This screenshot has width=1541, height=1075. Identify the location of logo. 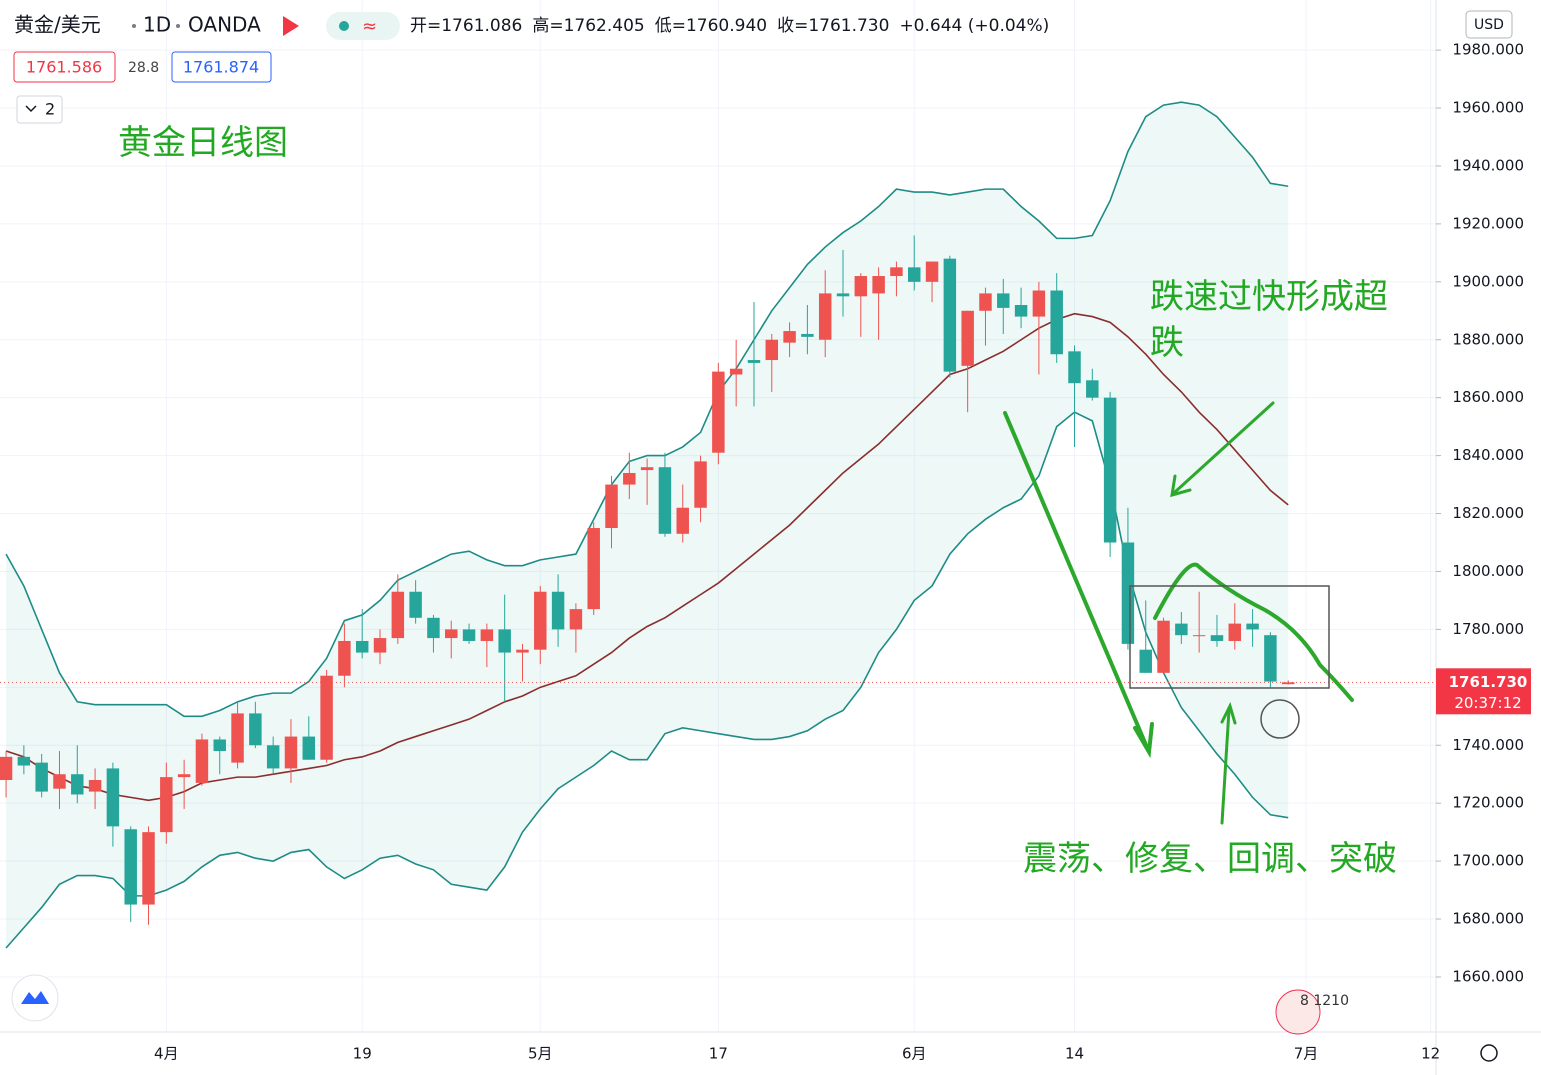
(35, 998).